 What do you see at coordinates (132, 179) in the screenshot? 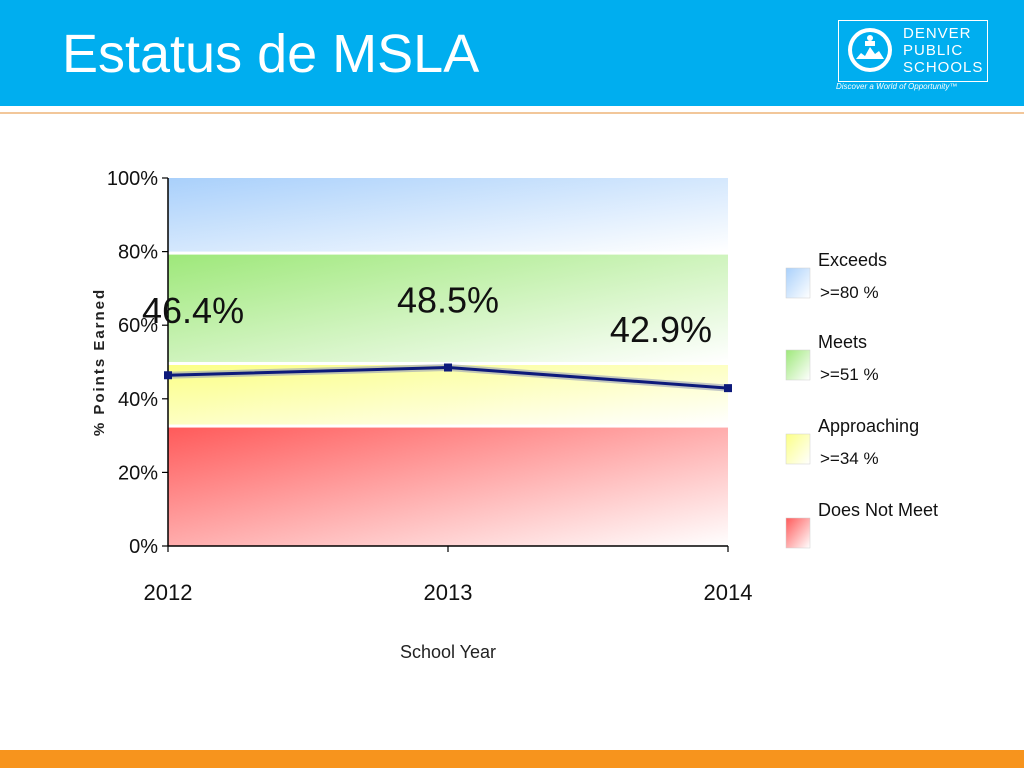
I see `y-tick-label: 100%` at bounding box center [132, 179].